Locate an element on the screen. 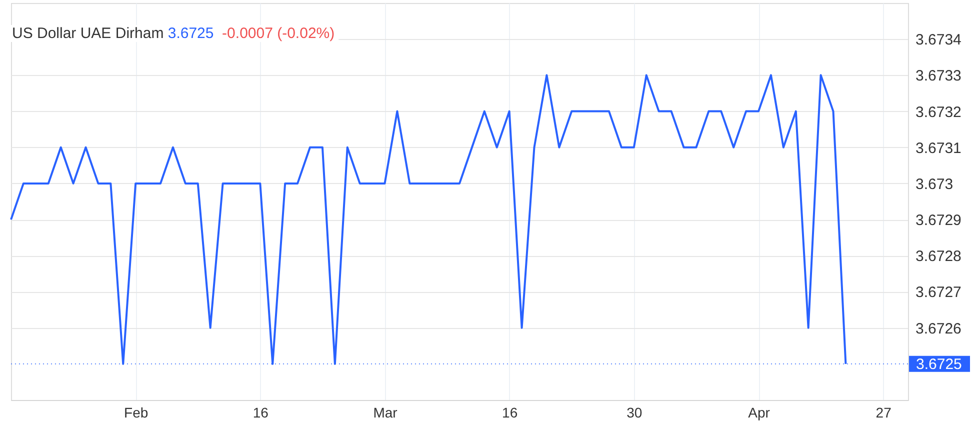 The image size is (973, 428). y-tick-label: 3.6729 is located at coordinates (939, 221).